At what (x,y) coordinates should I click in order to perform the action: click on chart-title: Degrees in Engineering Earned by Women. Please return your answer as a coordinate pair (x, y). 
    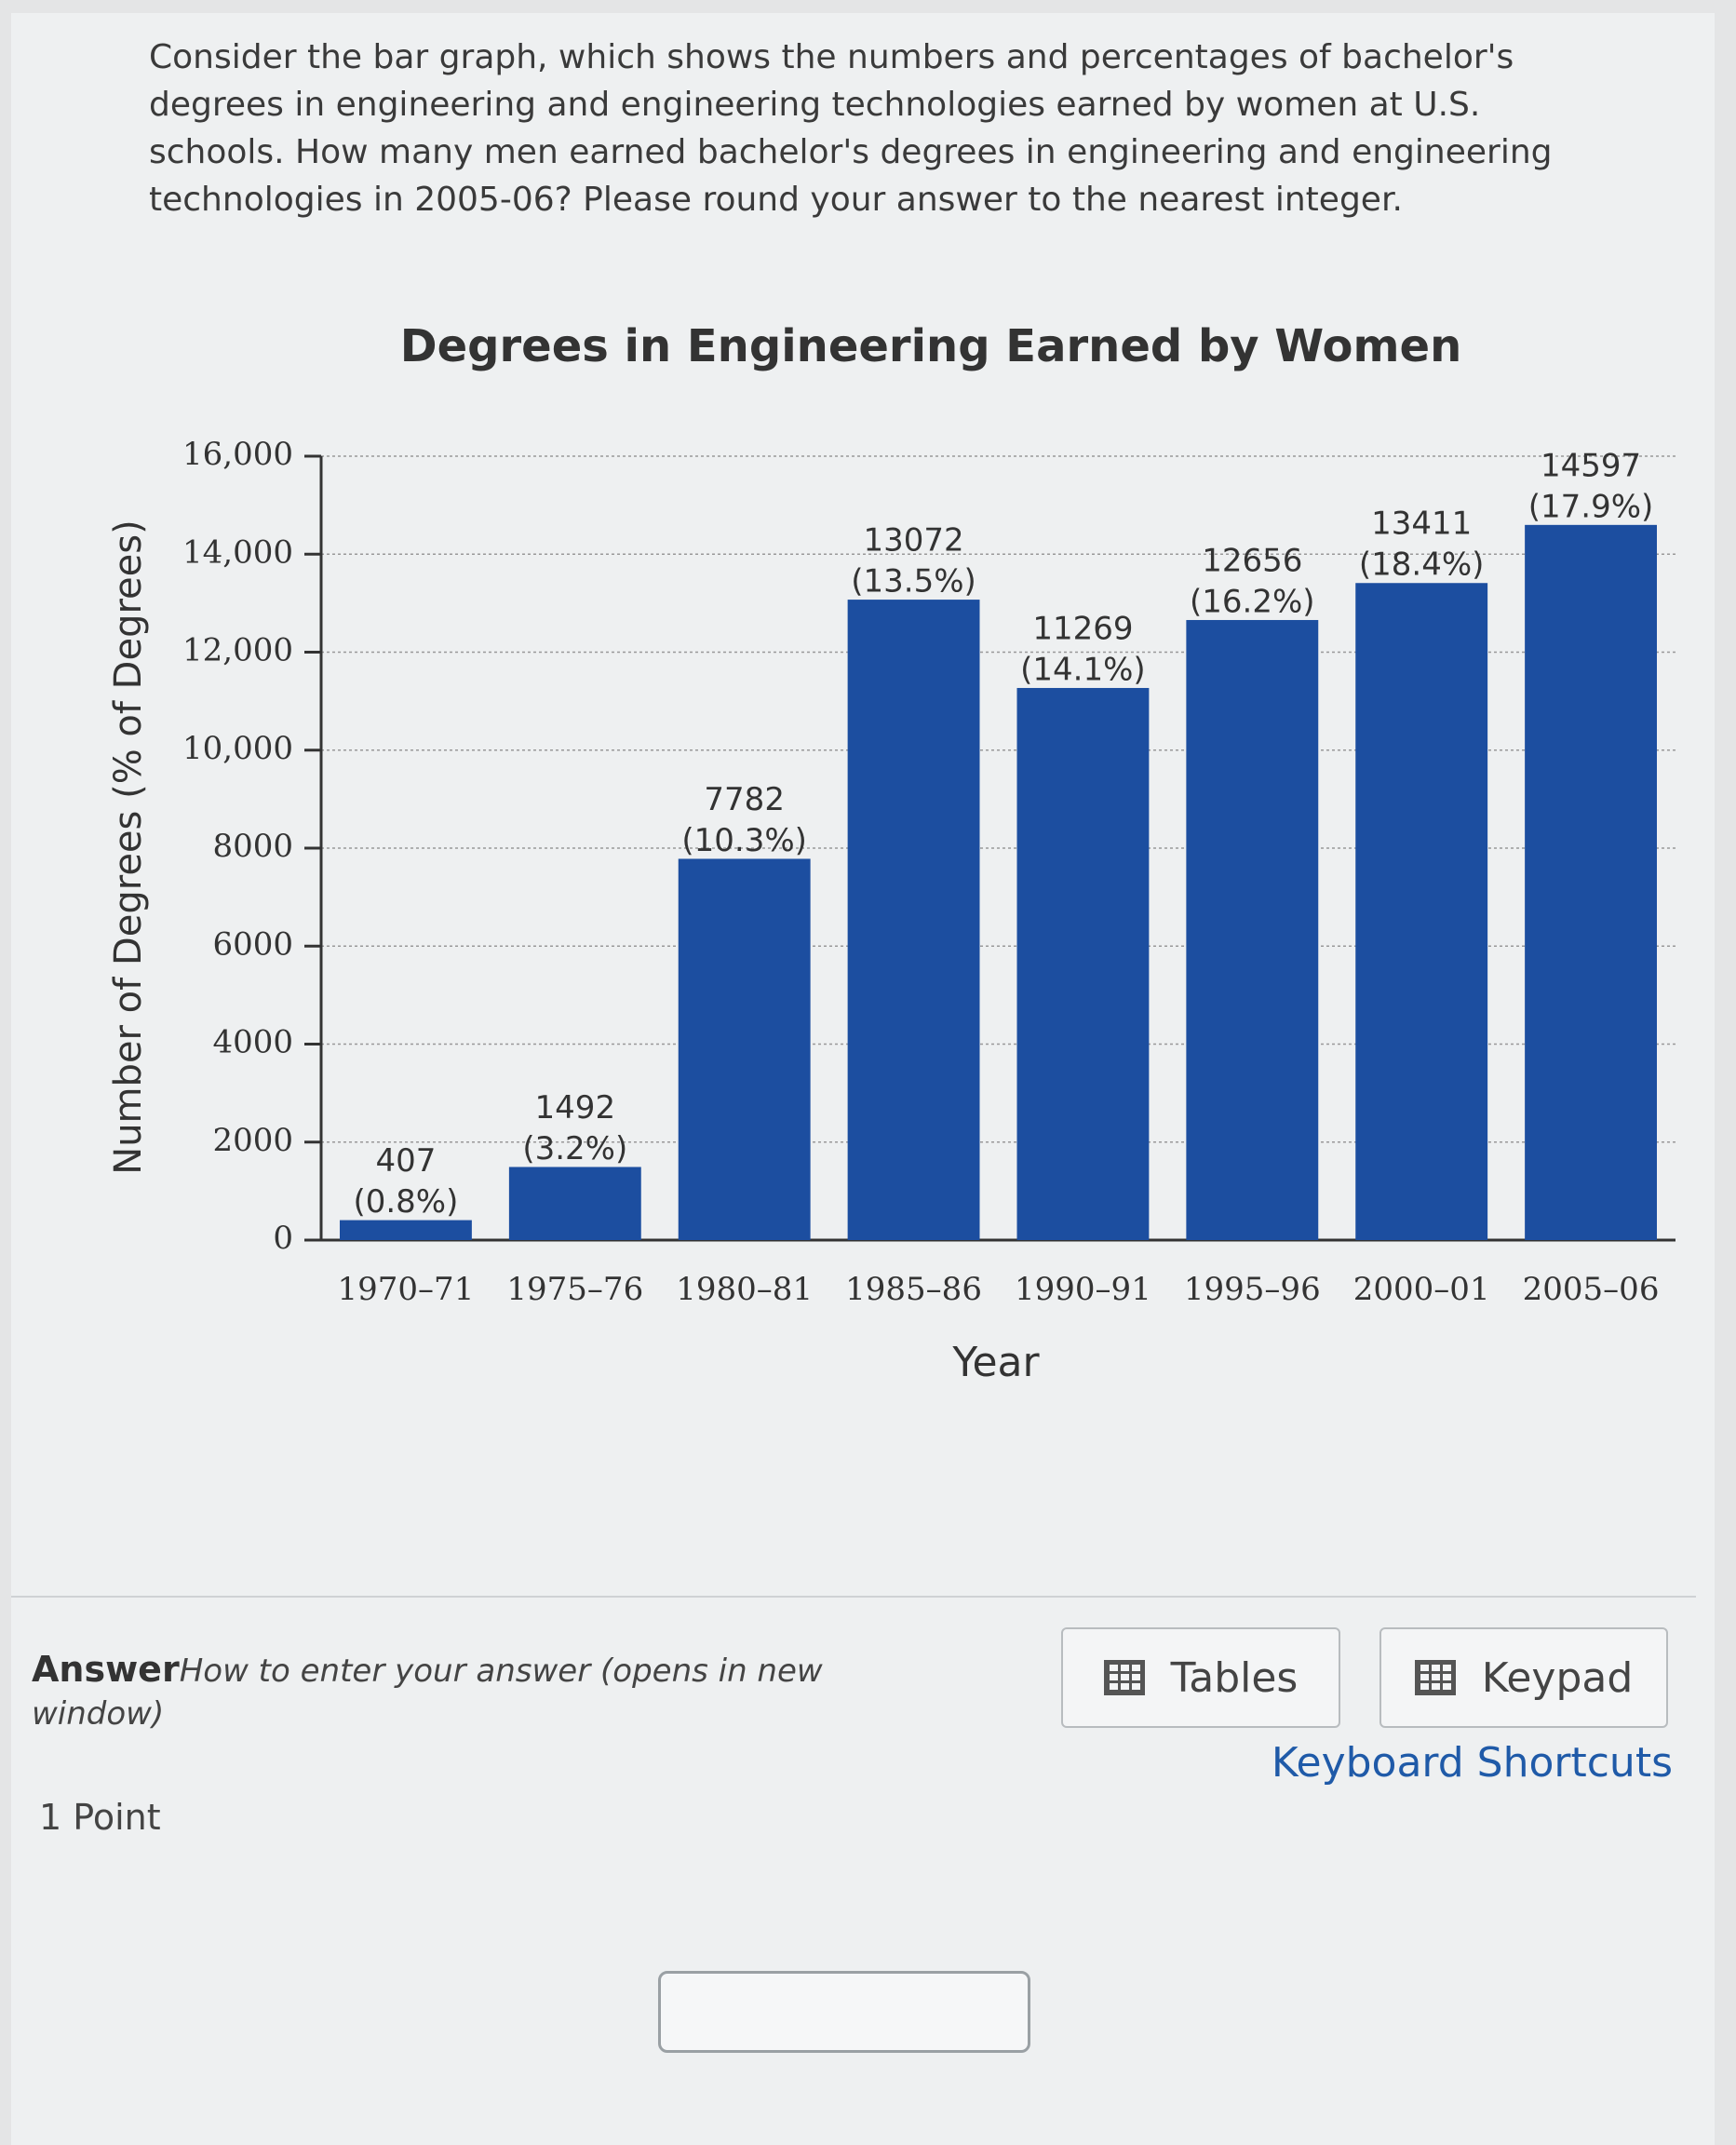
    Looking at the image, I should click on (931, 346).